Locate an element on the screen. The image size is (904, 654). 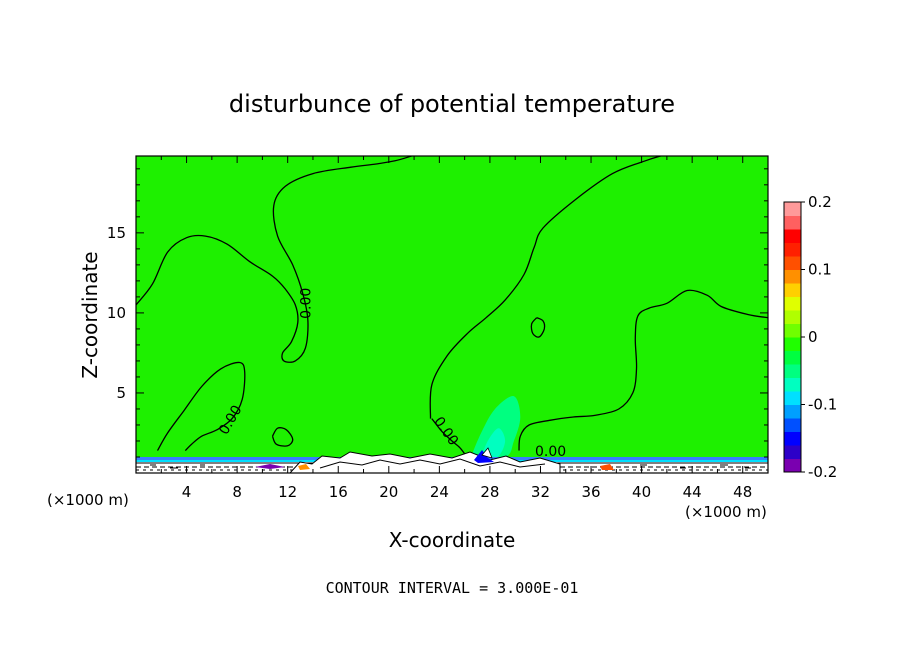
terrain-orange-patch-right is located at coordinates (607, 467).